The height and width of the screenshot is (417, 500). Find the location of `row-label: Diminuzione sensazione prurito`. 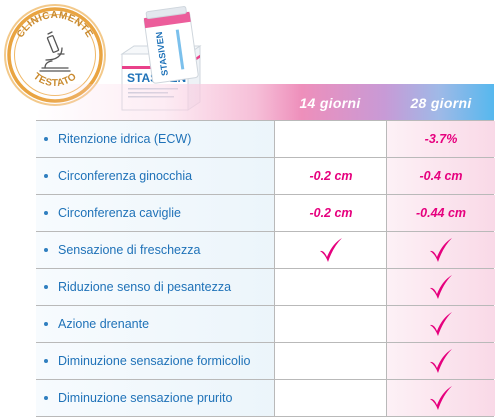

row-label: Diminuzione sensazione prurito is located at coordinates (145, 398).